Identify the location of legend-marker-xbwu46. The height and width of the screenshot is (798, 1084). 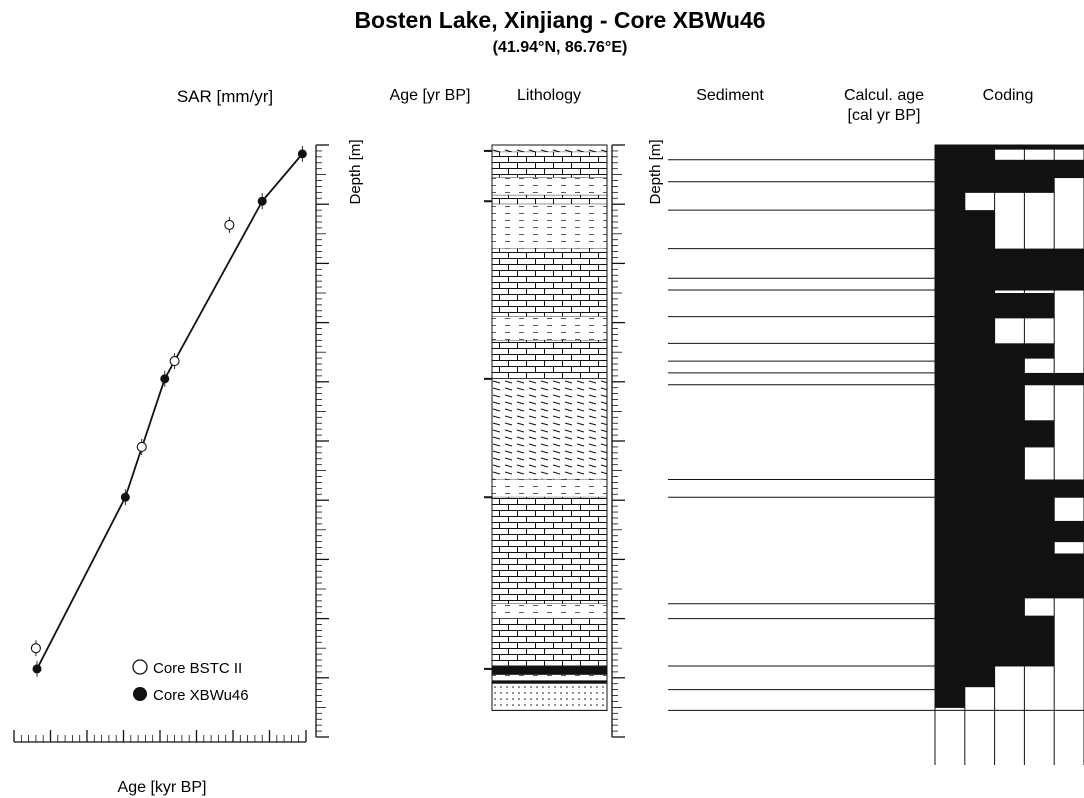
(140, 694).